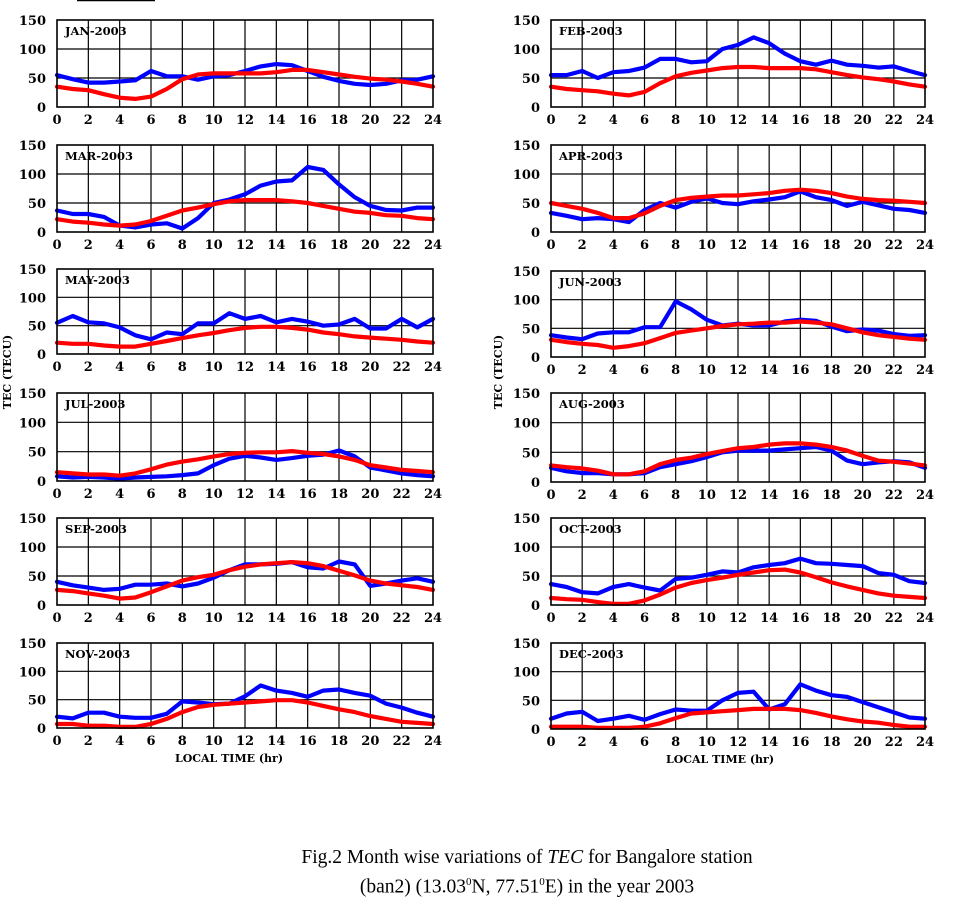  Describe the element at coordinates (97, 654) in the screenshot. I see `panel-title: NOV-2003` at that location.